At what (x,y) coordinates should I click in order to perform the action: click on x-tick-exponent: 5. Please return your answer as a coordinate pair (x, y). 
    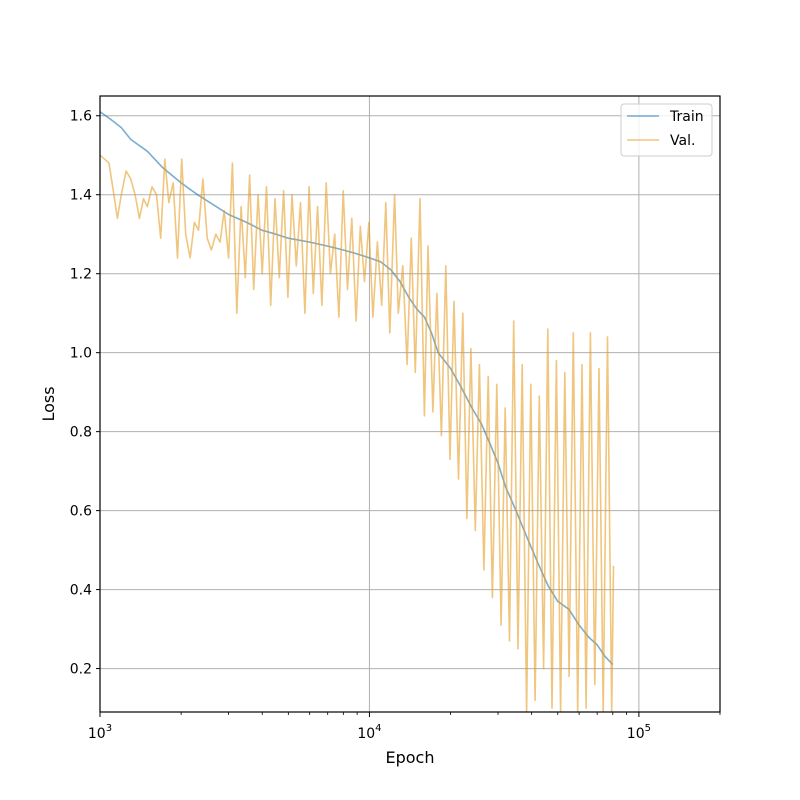
    Looking at the image, I should click on (648, 728).